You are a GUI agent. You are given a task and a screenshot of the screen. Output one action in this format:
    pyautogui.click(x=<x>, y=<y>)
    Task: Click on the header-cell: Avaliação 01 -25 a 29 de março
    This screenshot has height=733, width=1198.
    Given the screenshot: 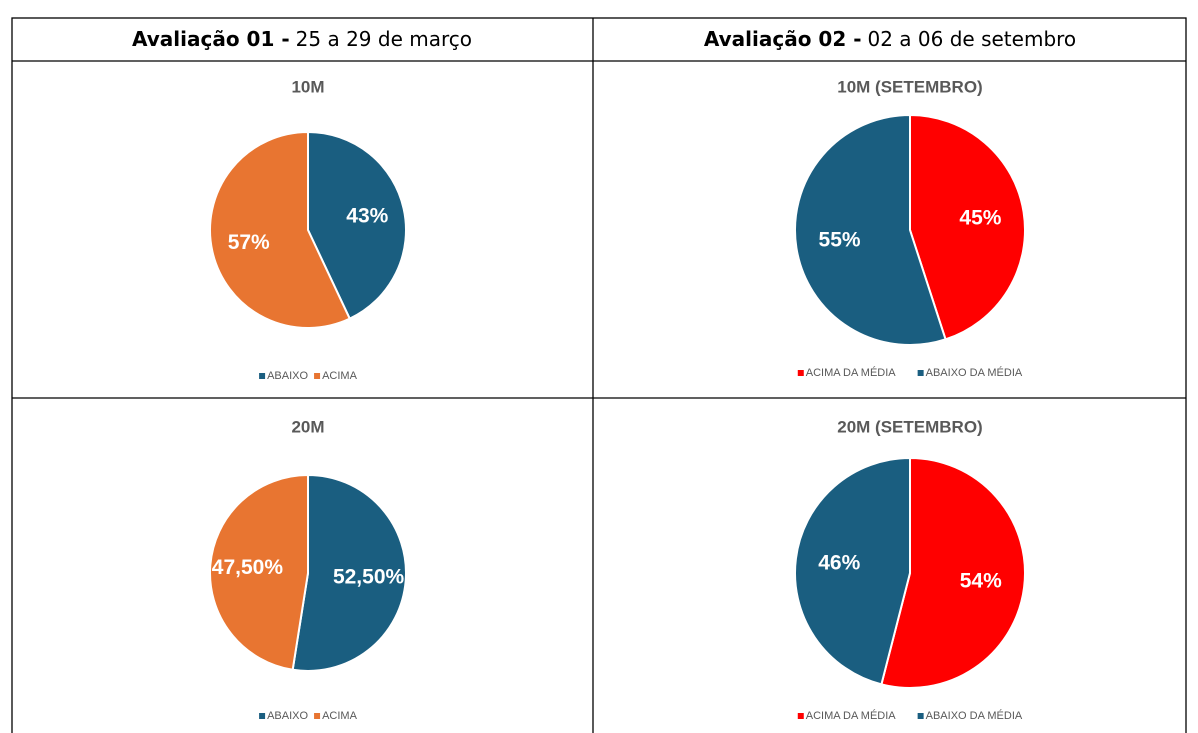 What is the action you would take?
    pyautogui.click(x=302, y=39)
    